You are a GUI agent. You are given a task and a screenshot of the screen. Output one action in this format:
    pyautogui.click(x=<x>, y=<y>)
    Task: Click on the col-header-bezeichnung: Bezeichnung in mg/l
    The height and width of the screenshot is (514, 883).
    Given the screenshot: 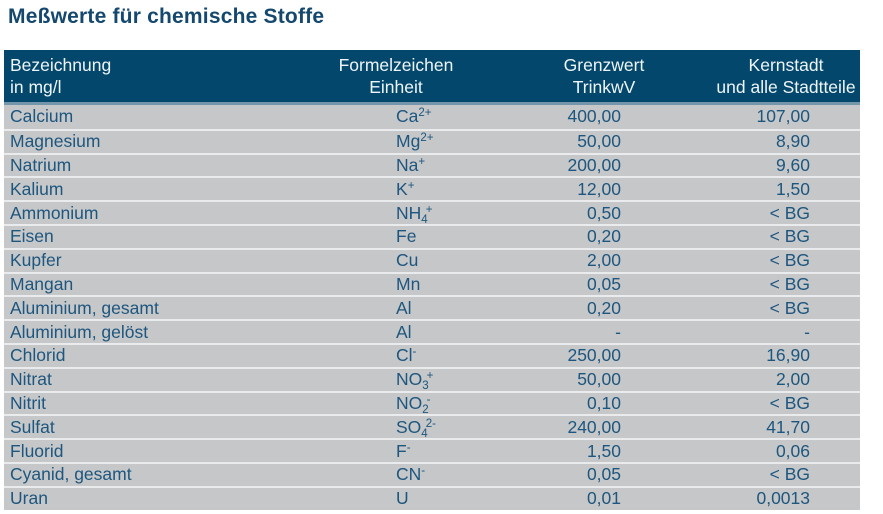 What is the action you would take?
    pyautogui.click(x=164, y=77)
    